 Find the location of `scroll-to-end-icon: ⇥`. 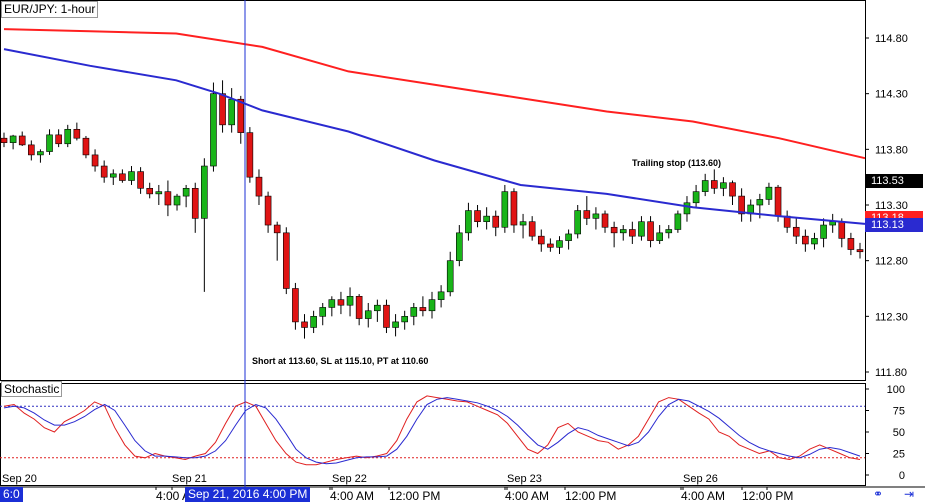

scroll-to-end-icon: ⇥ is located at coordinates (909, 494).